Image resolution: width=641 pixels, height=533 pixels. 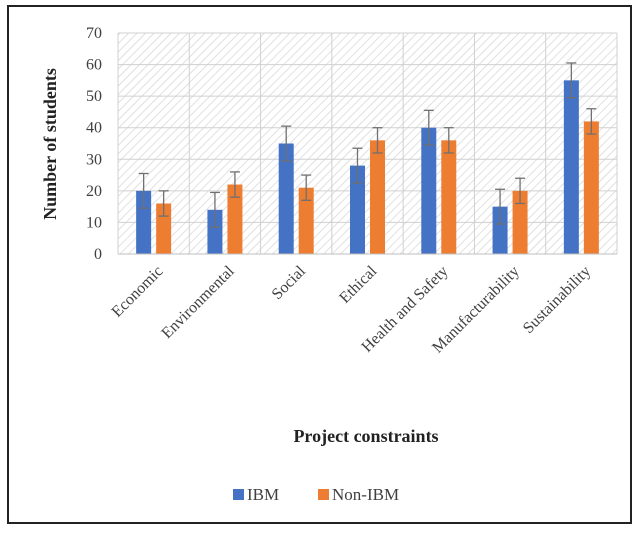 What do you see at coordinates (94, 222) in the screenshot?
I see `y-tick-label: 10` at bounding box center [94, 222].